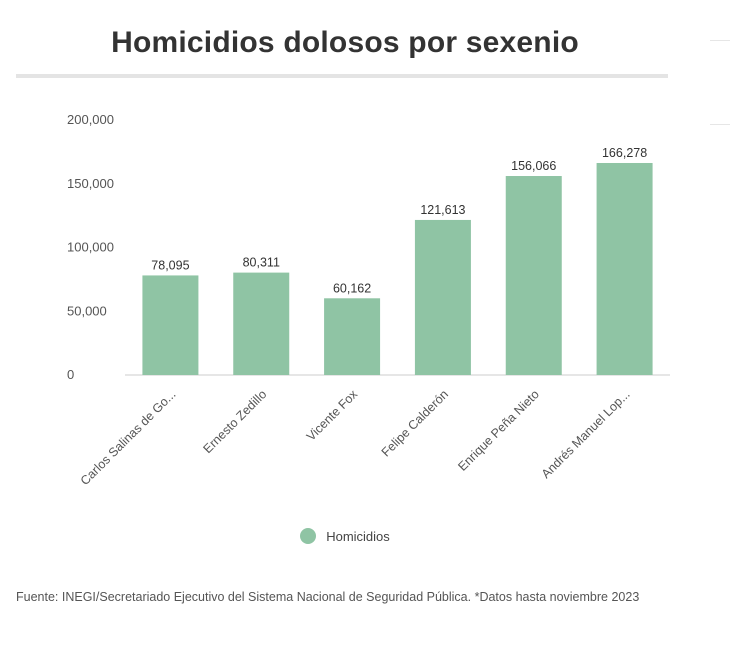 This screenshot has height=650, width=750. I want to click on data-label: 121,613, so click(442, 210).